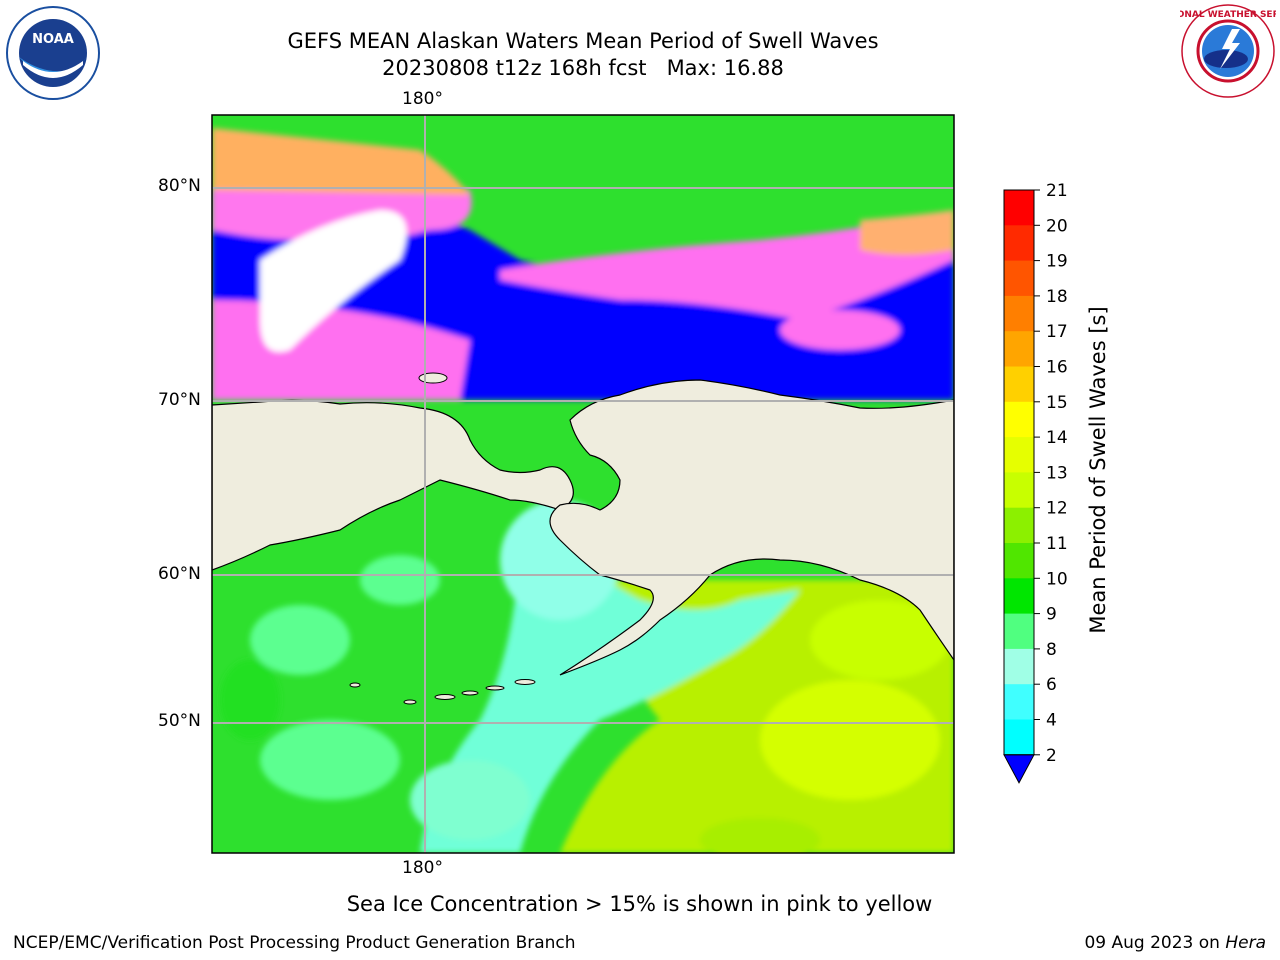 The width and height of the screenshot is (1280, 960). I want to click on colorbar-tick-label: 10, so click(1057, 579).